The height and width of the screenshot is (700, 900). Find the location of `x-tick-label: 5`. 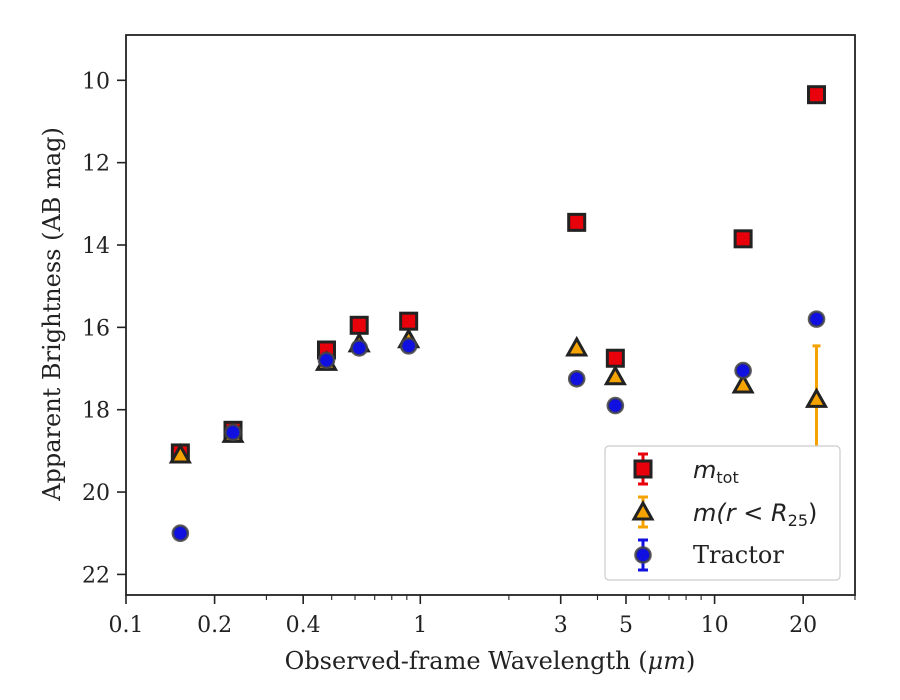

x-tick-label: 5 is located at coordinates (626, 625).